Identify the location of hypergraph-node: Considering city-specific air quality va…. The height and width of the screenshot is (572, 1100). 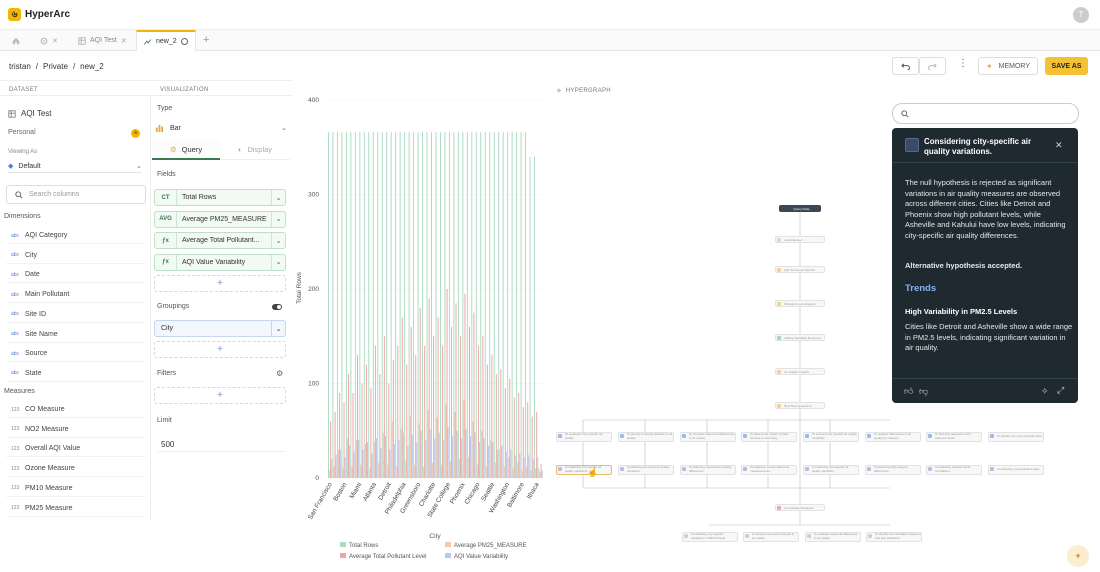
(584, 470).